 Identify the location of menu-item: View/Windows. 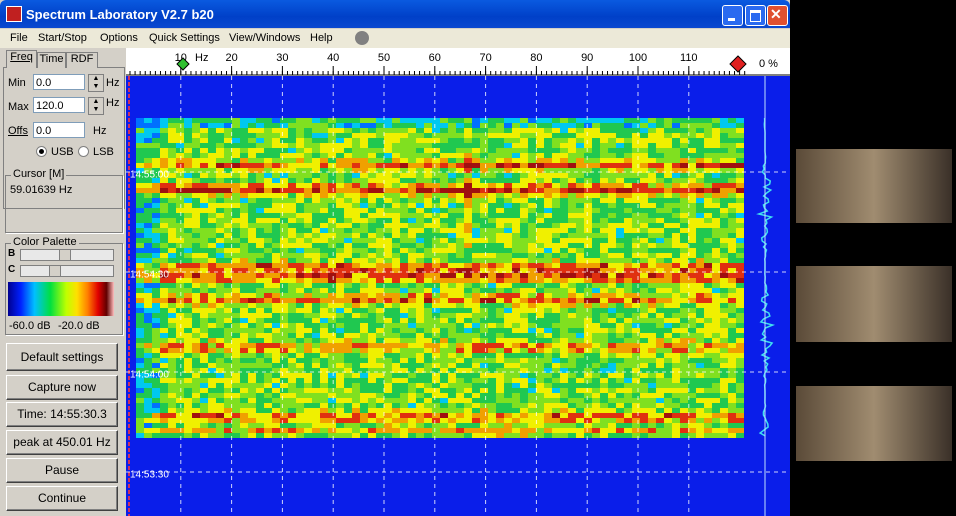
(265, 38).